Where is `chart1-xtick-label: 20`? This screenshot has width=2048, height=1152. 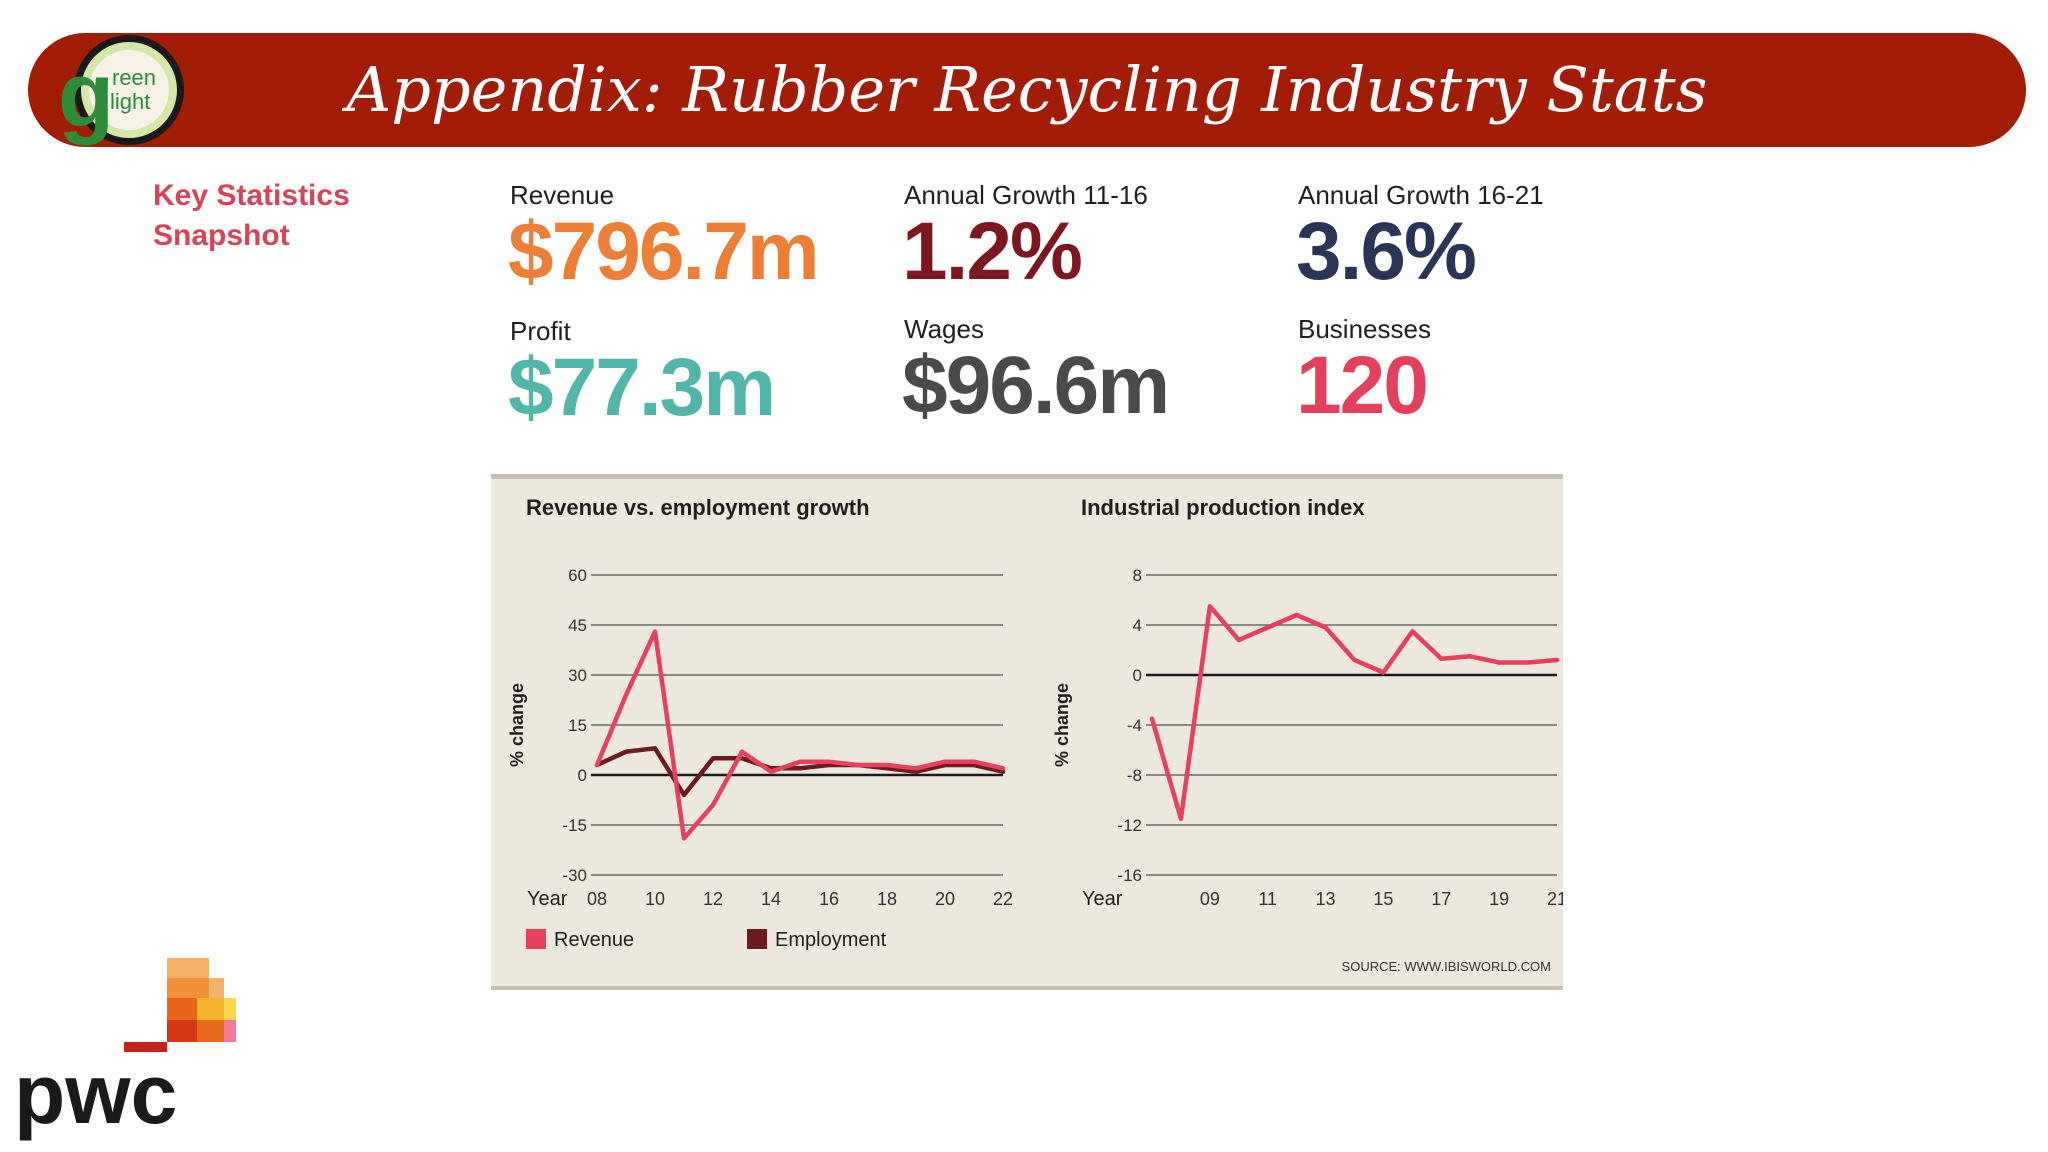
chart1-xtick-label: 20 is located at coordinates (945, 899).